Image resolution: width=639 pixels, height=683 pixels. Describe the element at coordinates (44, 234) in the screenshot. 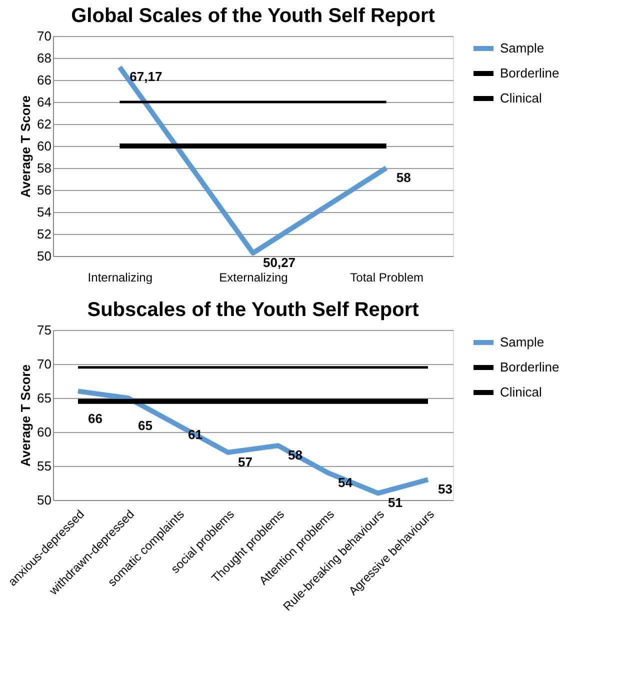

I see `y-tick-label: 52` at that location.